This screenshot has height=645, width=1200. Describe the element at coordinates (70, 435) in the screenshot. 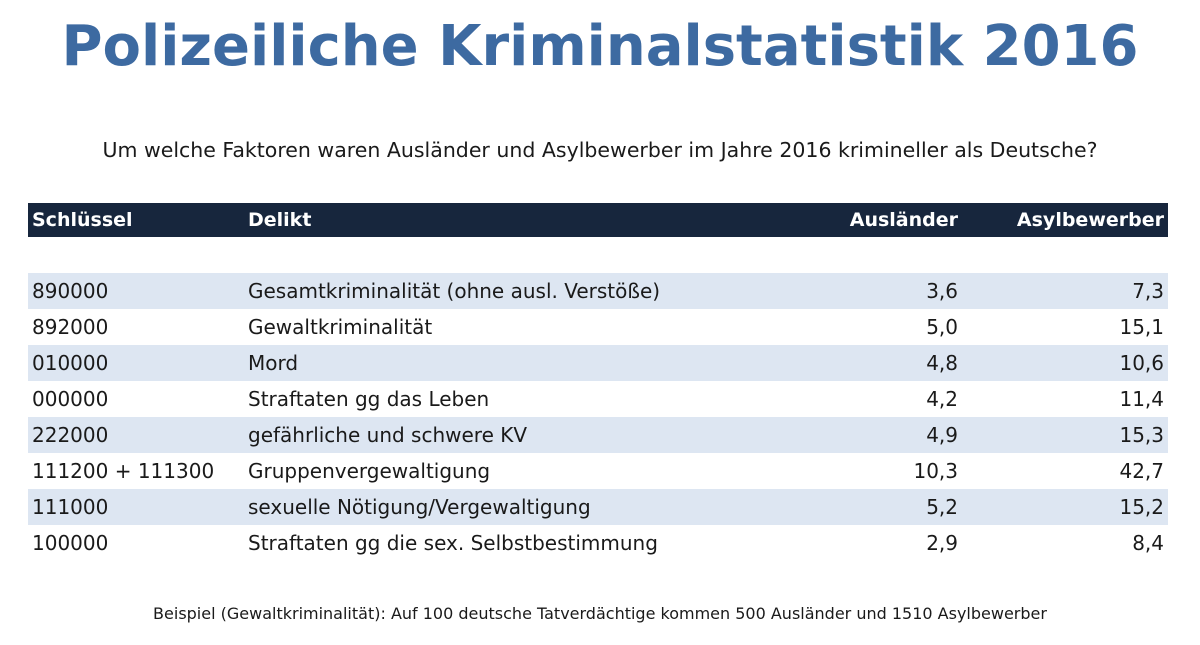

I see `cell-schluessel: 222000` at that location.